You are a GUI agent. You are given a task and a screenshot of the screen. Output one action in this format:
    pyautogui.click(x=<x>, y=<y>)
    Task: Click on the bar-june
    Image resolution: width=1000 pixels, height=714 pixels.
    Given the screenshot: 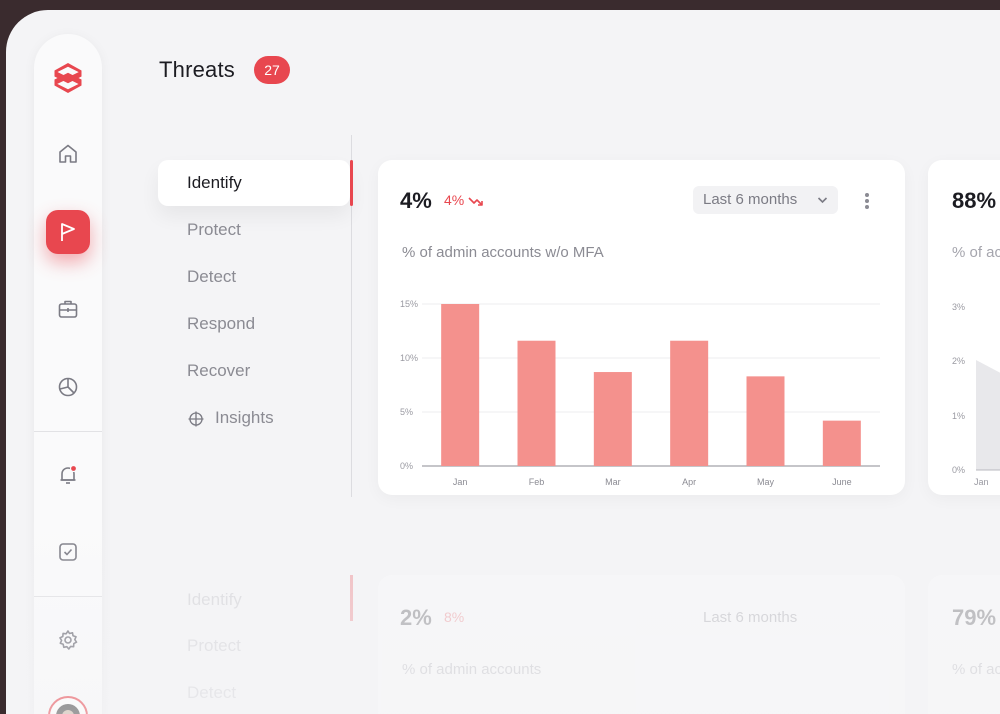 What is the action you would take?
    pyautogui.click(x=841, y=443)
    